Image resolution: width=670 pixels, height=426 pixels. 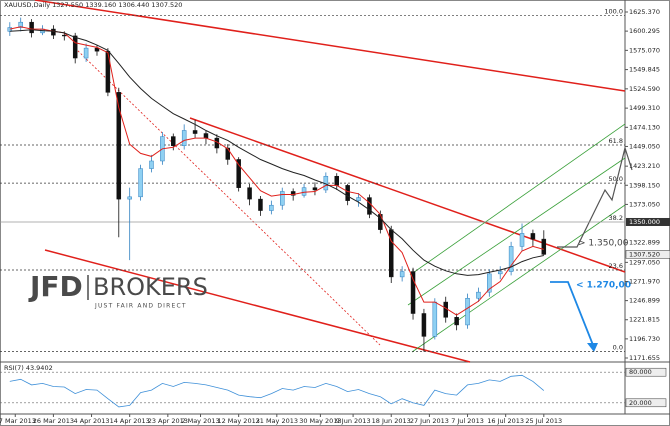 I want to click on fib-label: 61.8, so click(x=616, y=141).